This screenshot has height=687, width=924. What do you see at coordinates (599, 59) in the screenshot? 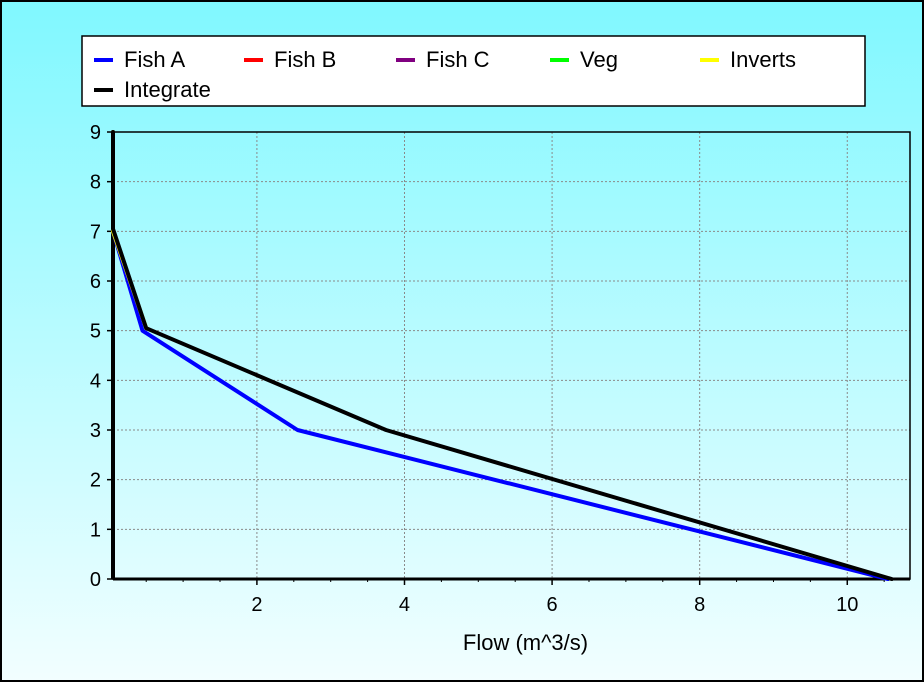
I see `legend-label: Veg` at bounding box center [599, 59].